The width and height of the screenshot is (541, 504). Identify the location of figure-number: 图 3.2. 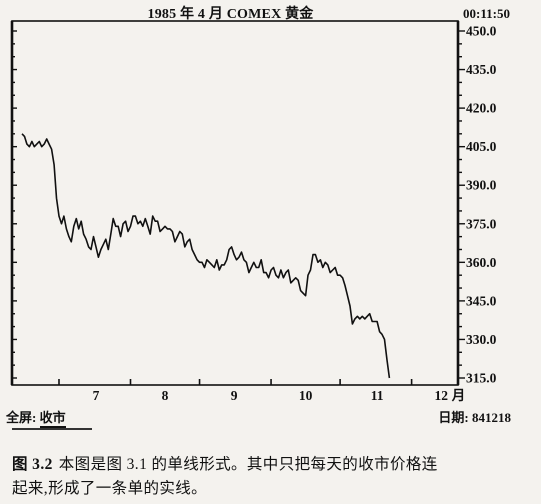
(32, 464).